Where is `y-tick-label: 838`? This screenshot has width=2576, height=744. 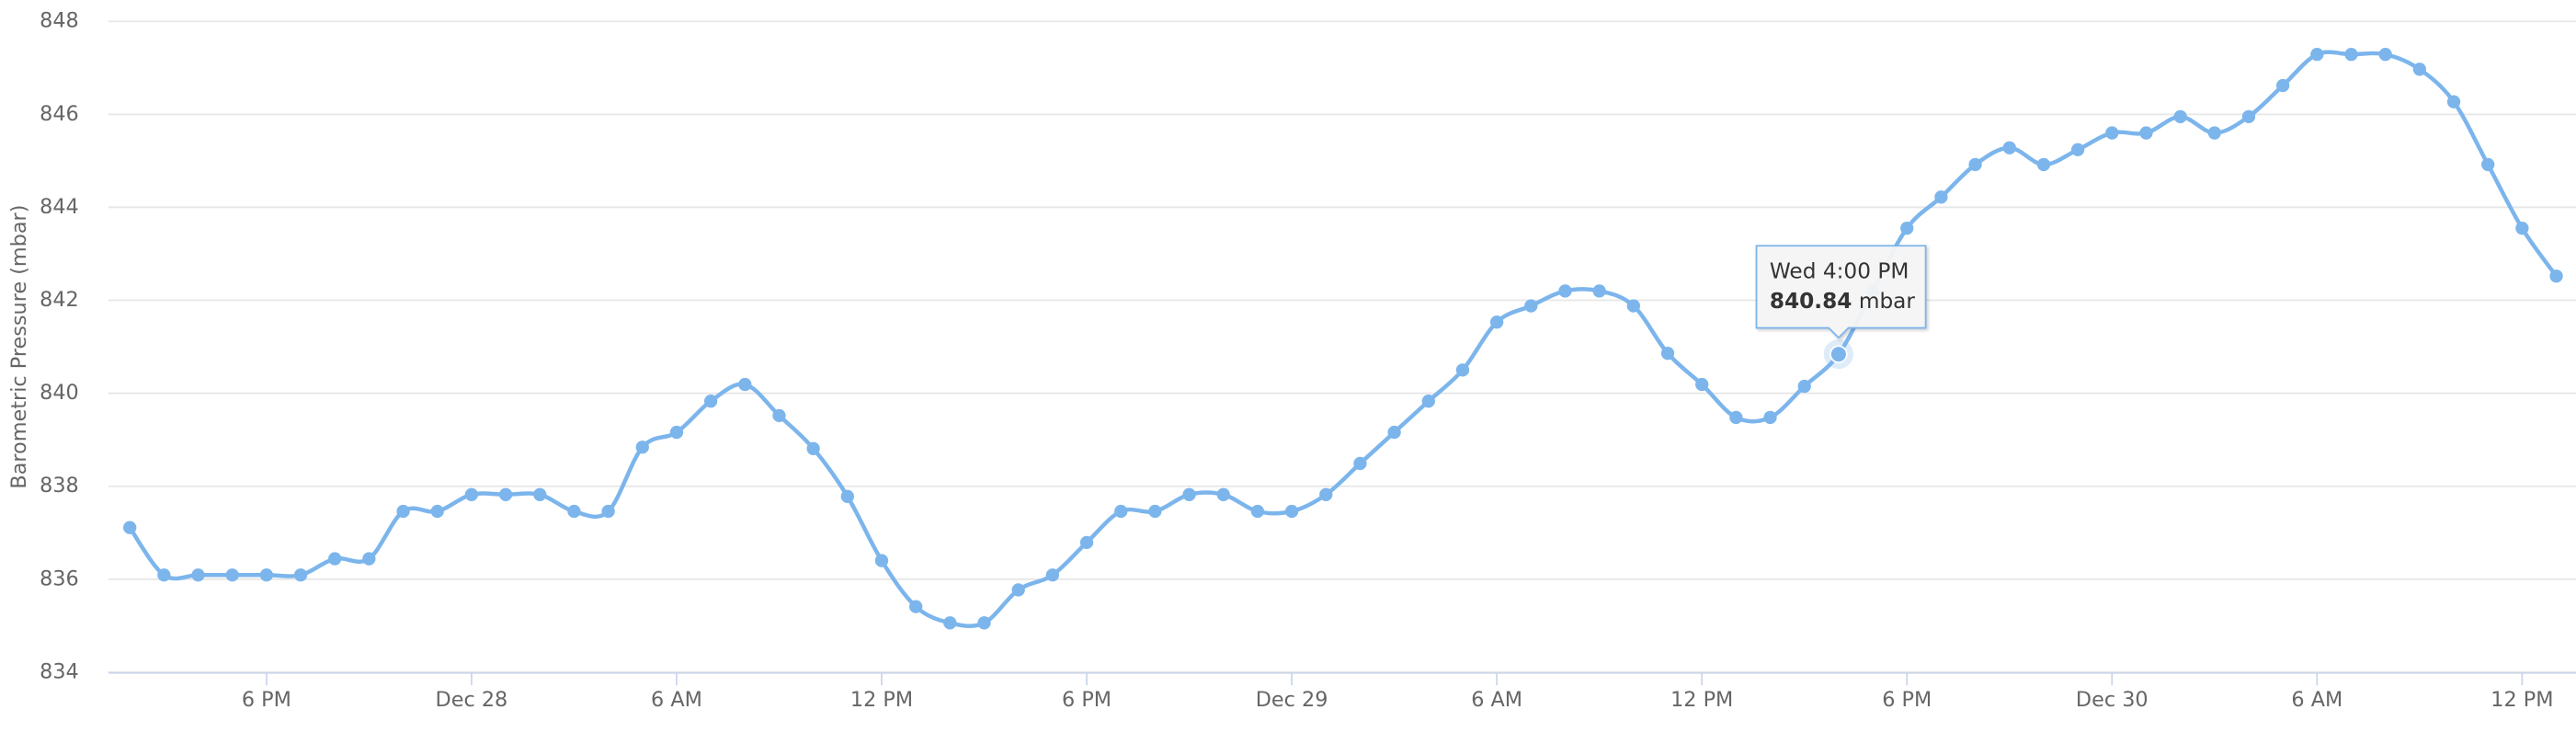
y-tick-label: 838 is located at coordinates (59, 486).